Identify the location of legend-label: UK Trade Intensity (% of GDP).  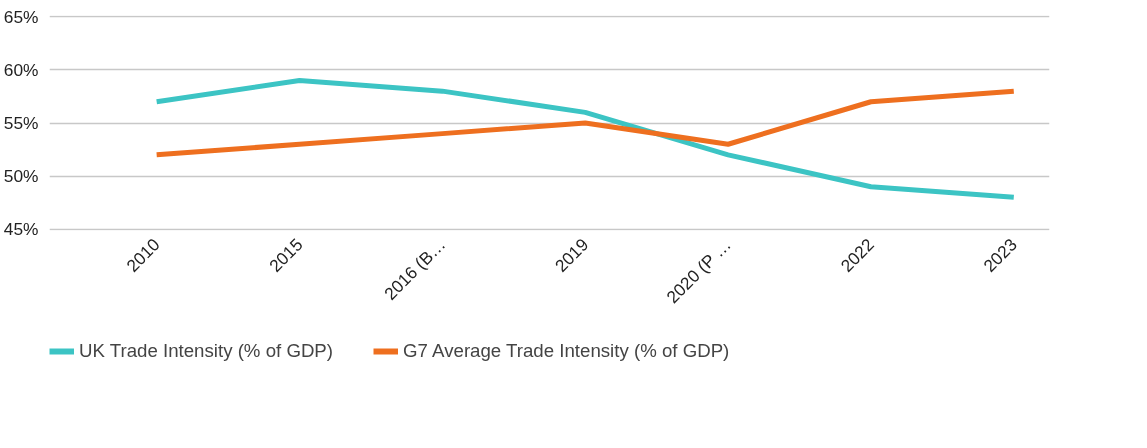
(206, 351).